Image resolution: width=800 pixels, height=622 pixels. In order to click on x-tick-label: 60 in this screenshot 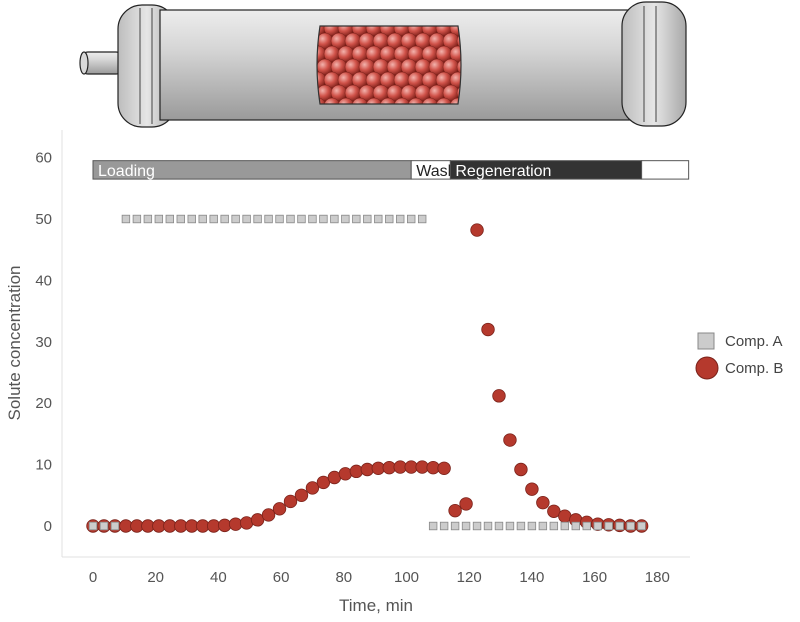, I will do `click(281, 577)`.